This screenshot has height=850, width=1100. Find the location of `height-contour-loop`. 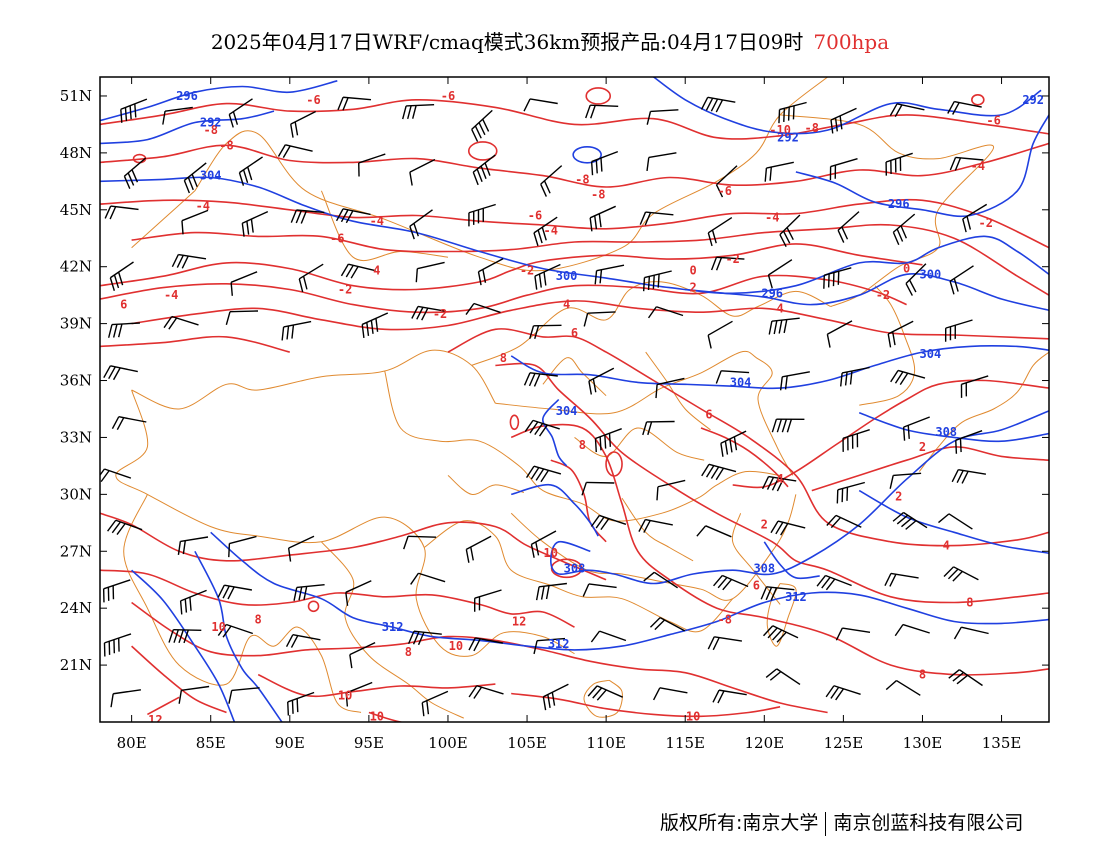

height-contour-loop is located at coordinates (587, 154).